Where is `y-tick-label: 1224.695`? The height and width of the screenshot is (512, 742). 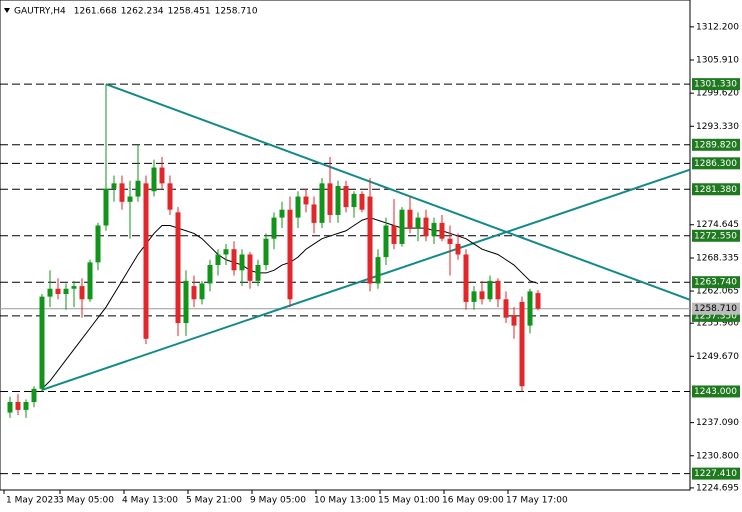
y-tick-label: 1224.695 is located at coordinates (717, 488).